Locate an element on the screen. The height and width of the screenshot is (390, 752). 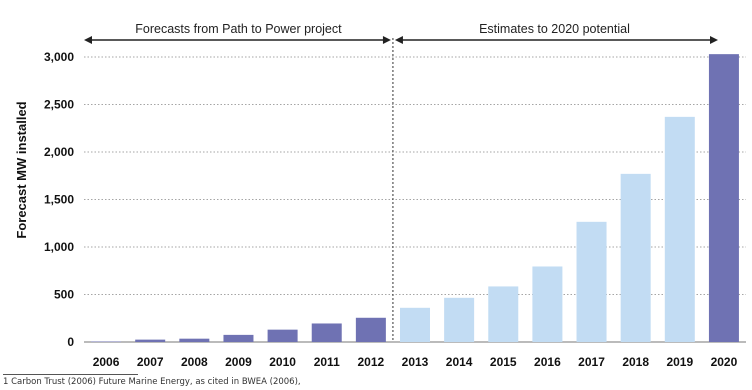
x-tick-label: 2008 is located at coordinates (194, 362).